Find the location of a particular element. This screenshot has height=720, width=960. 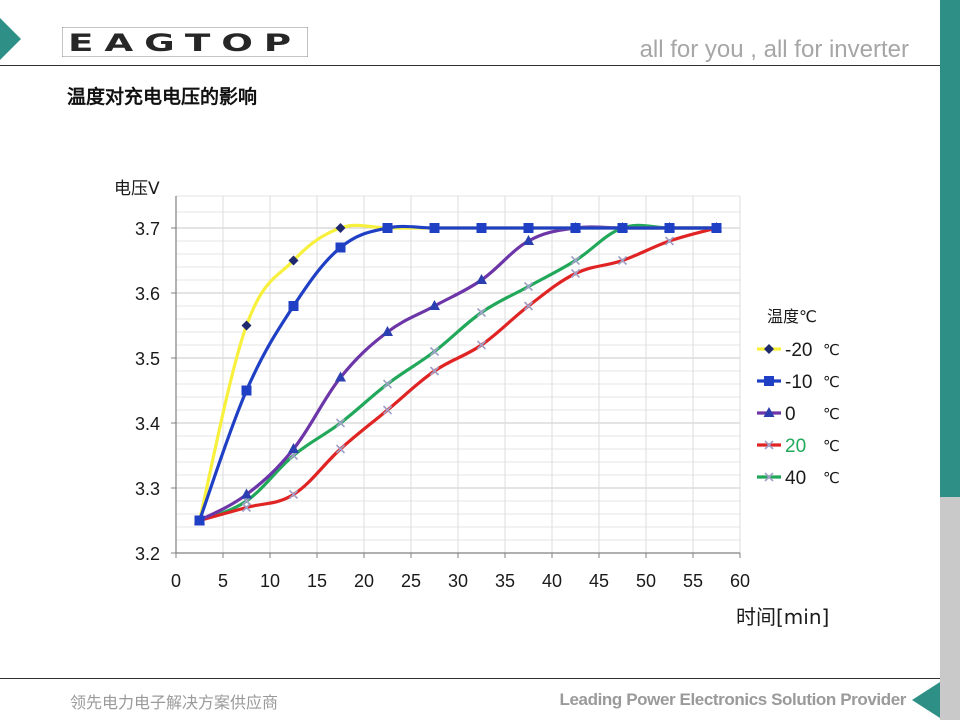

x-tick-label: 35 is located at coordinates (505, 581).